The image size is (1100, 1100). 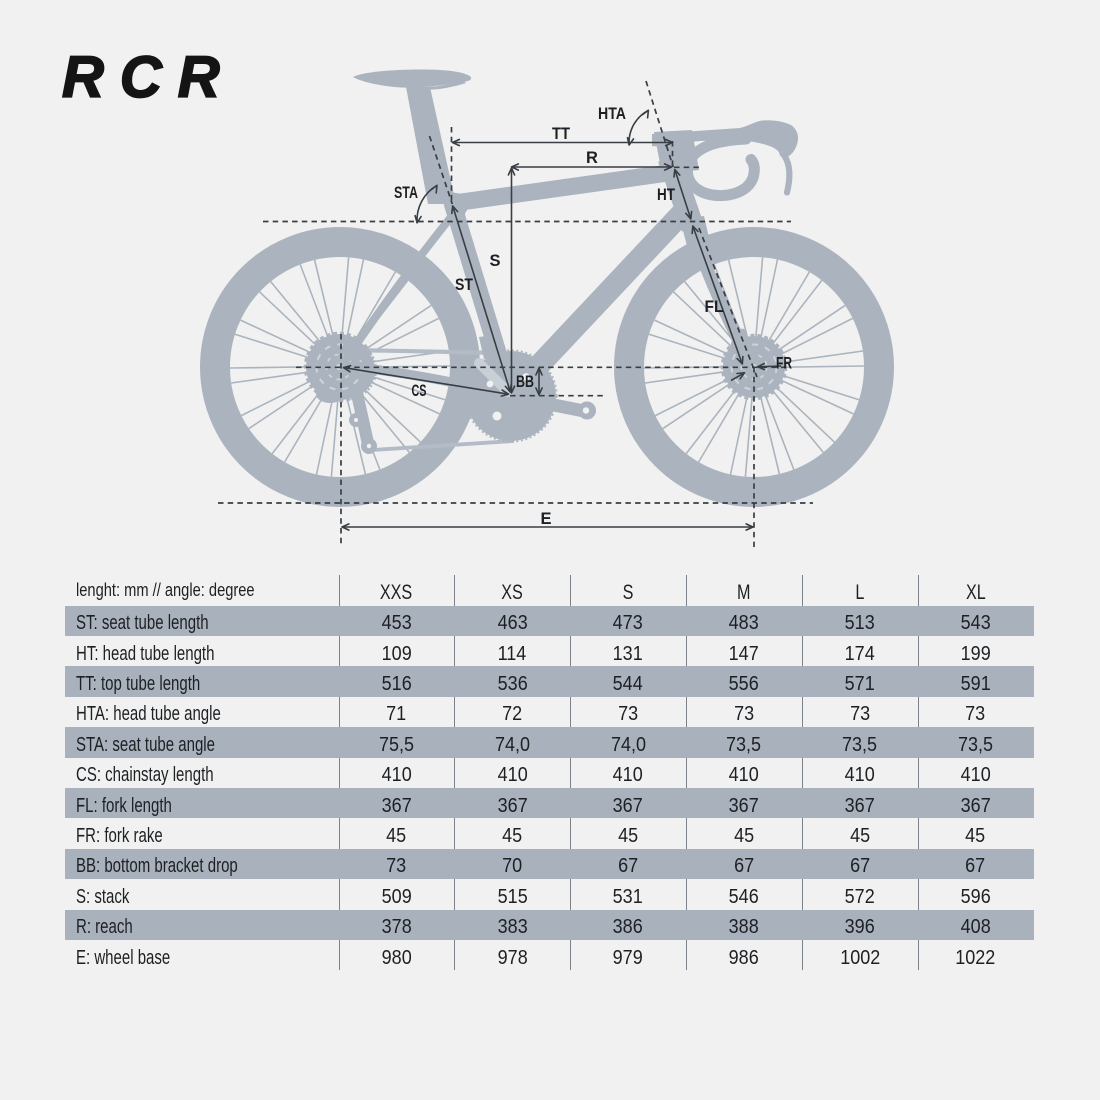 What do you see at coordinates (494, 261) in the screenshot?
I see `svg-text: S` at bounding box center [494, 261].